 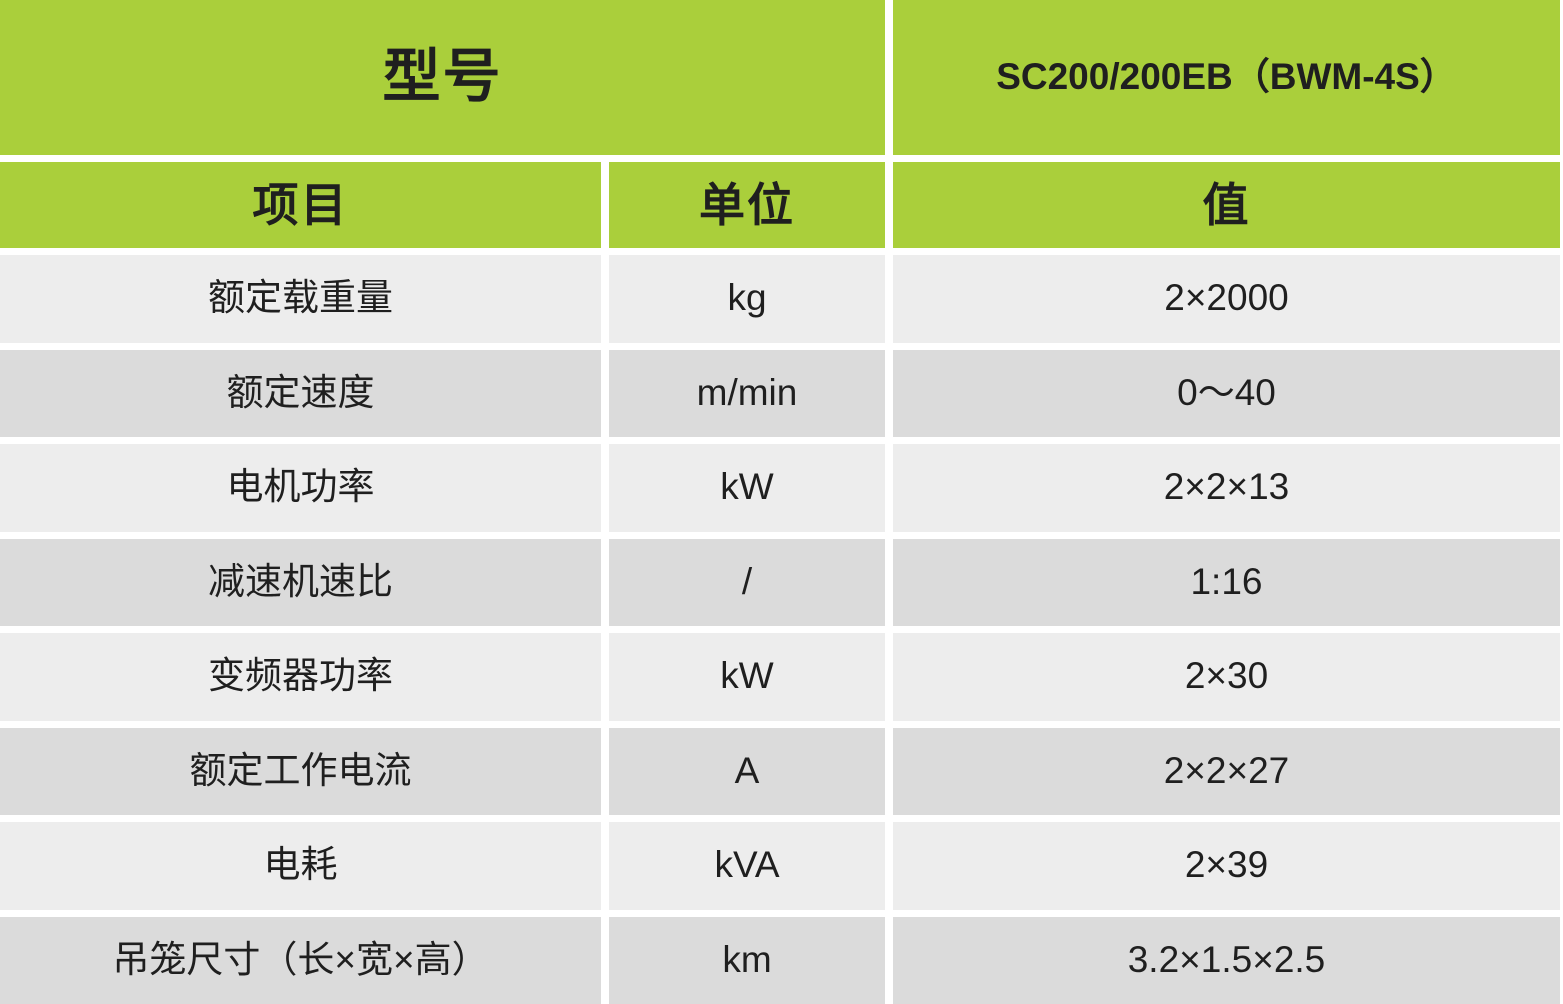 I want to click on spec-row-6-value: 2×2×27, so click(x=1226, y=771).